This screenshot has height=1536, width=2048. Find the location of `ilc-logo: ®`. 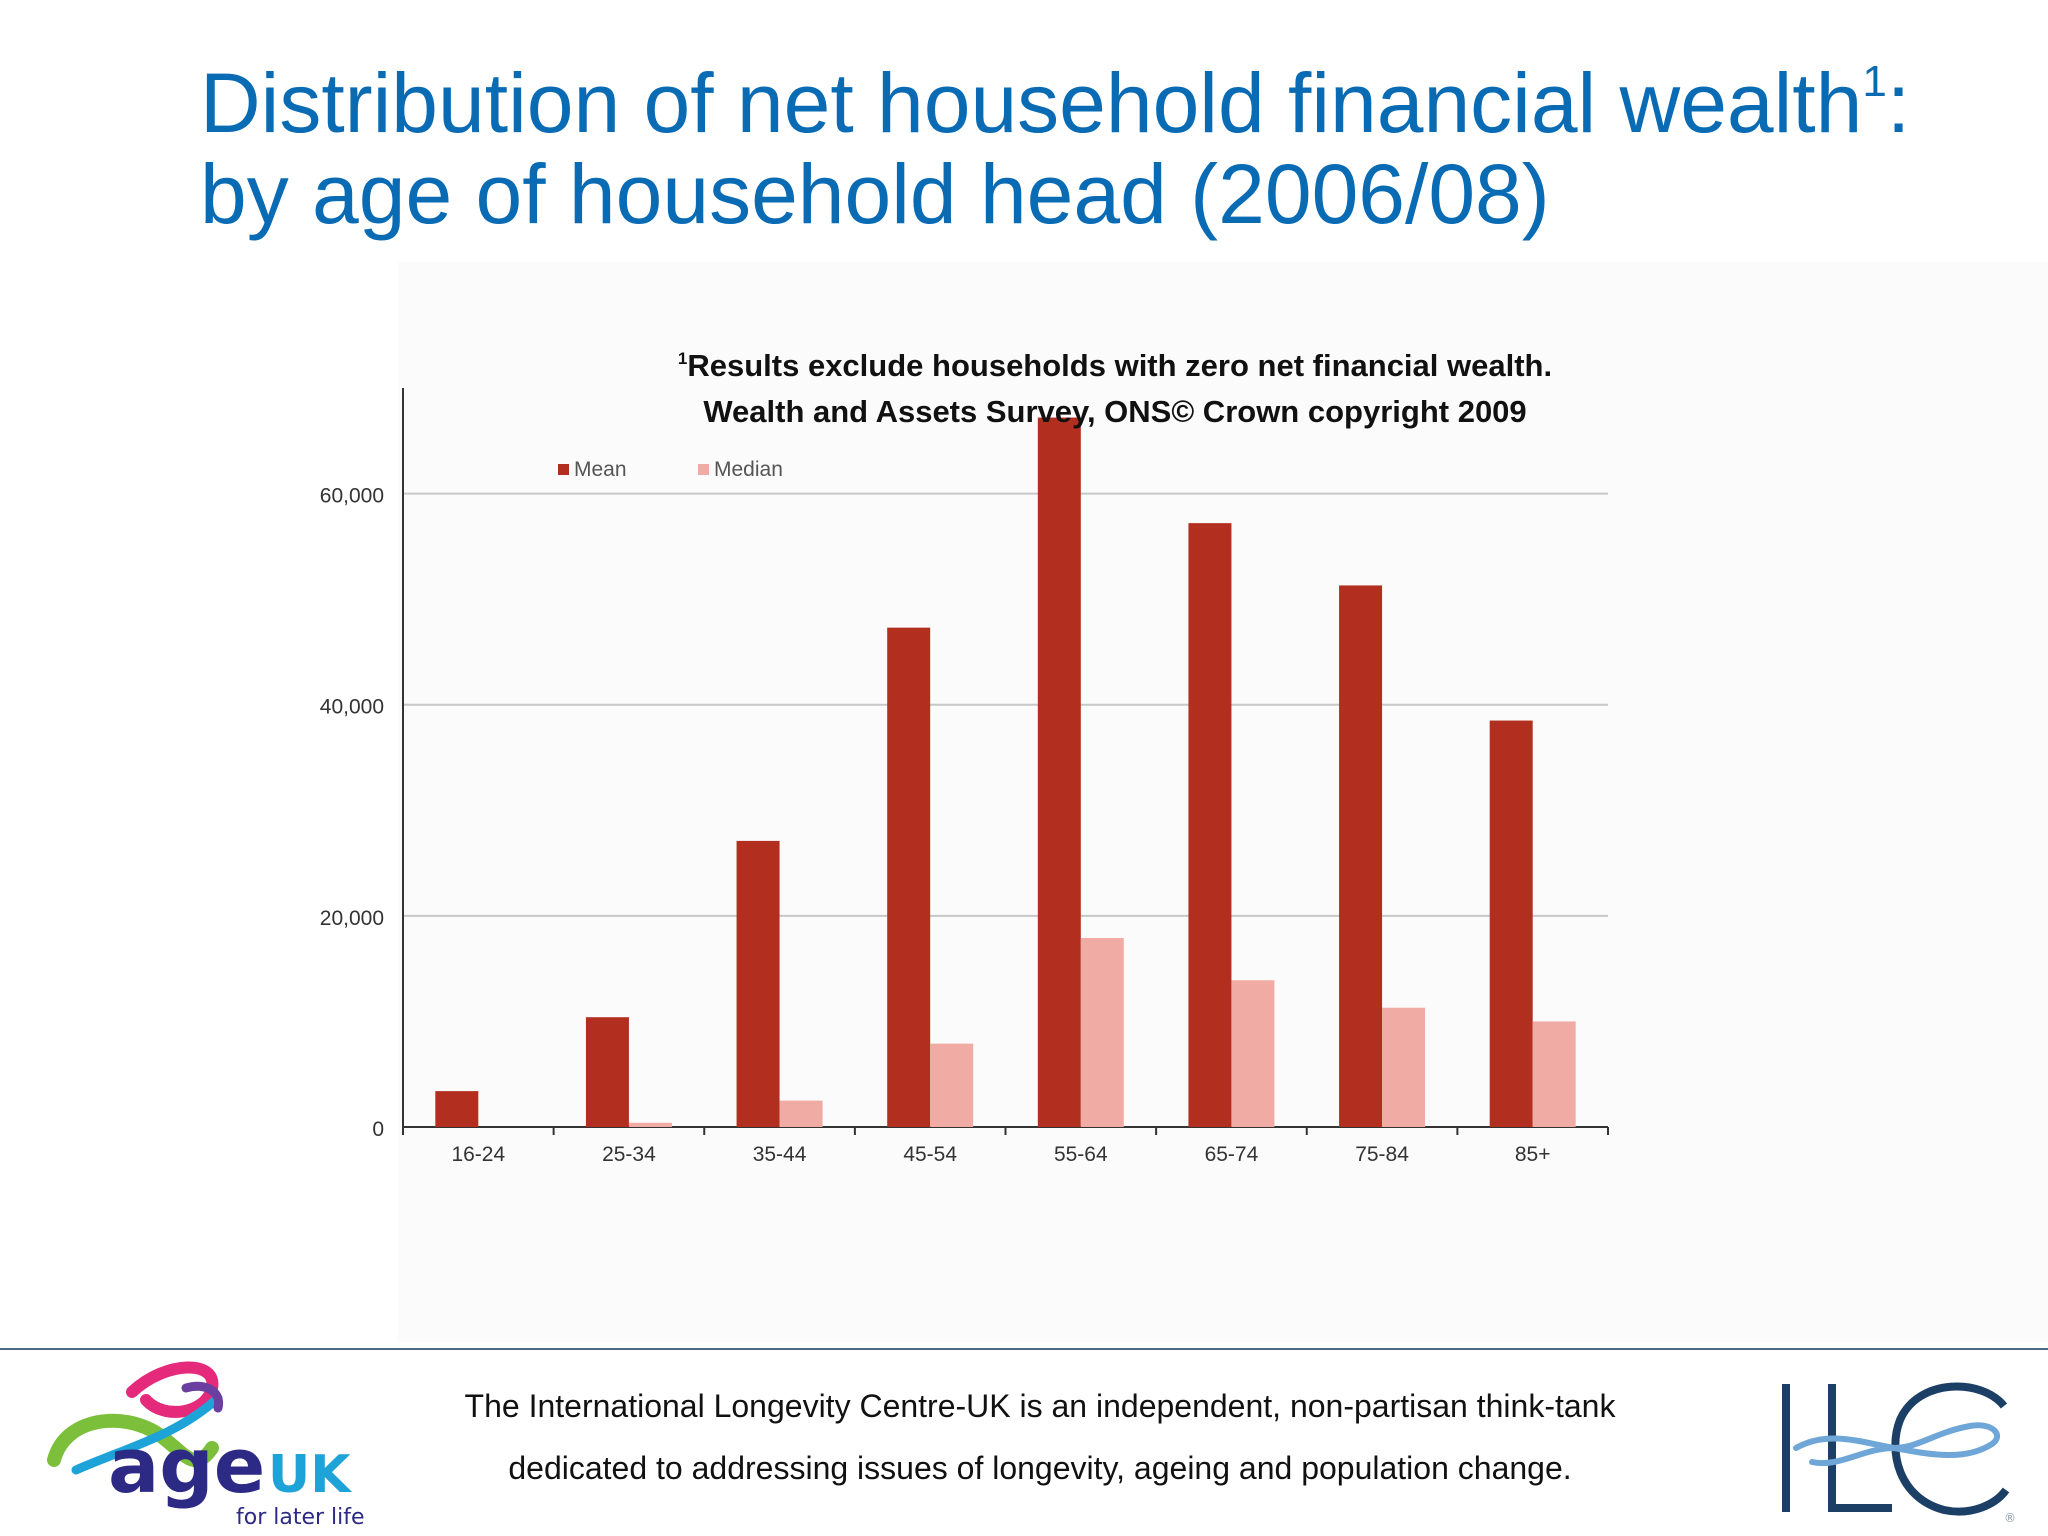

ilc-logo: ® is located at coordinates (1899, 1453).